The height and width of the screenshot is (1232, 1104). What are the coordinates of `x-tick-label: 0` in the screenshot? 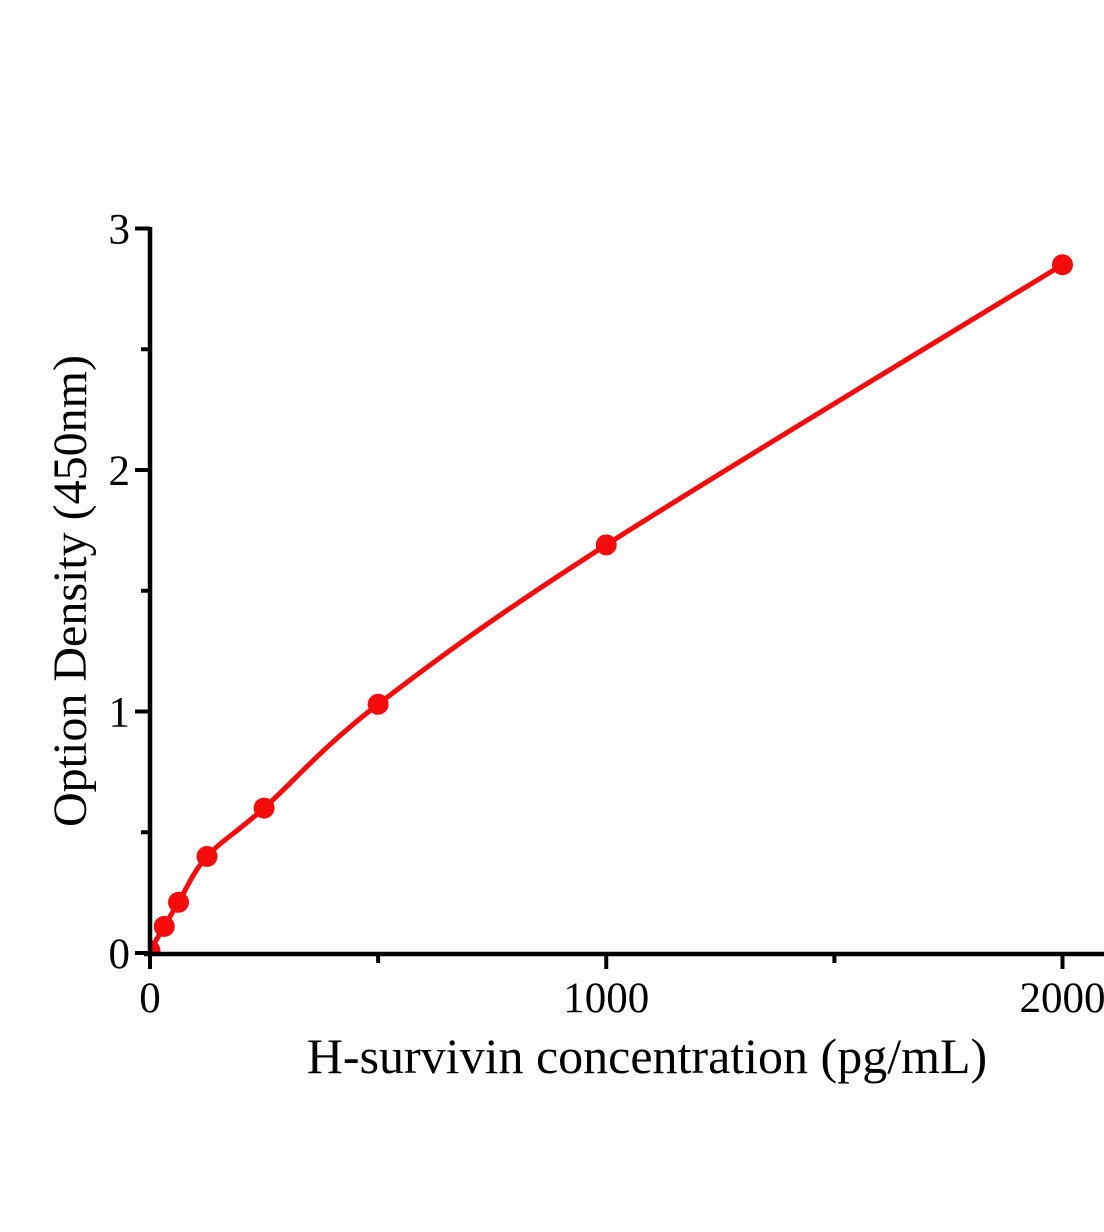 It's located at (150, 998).